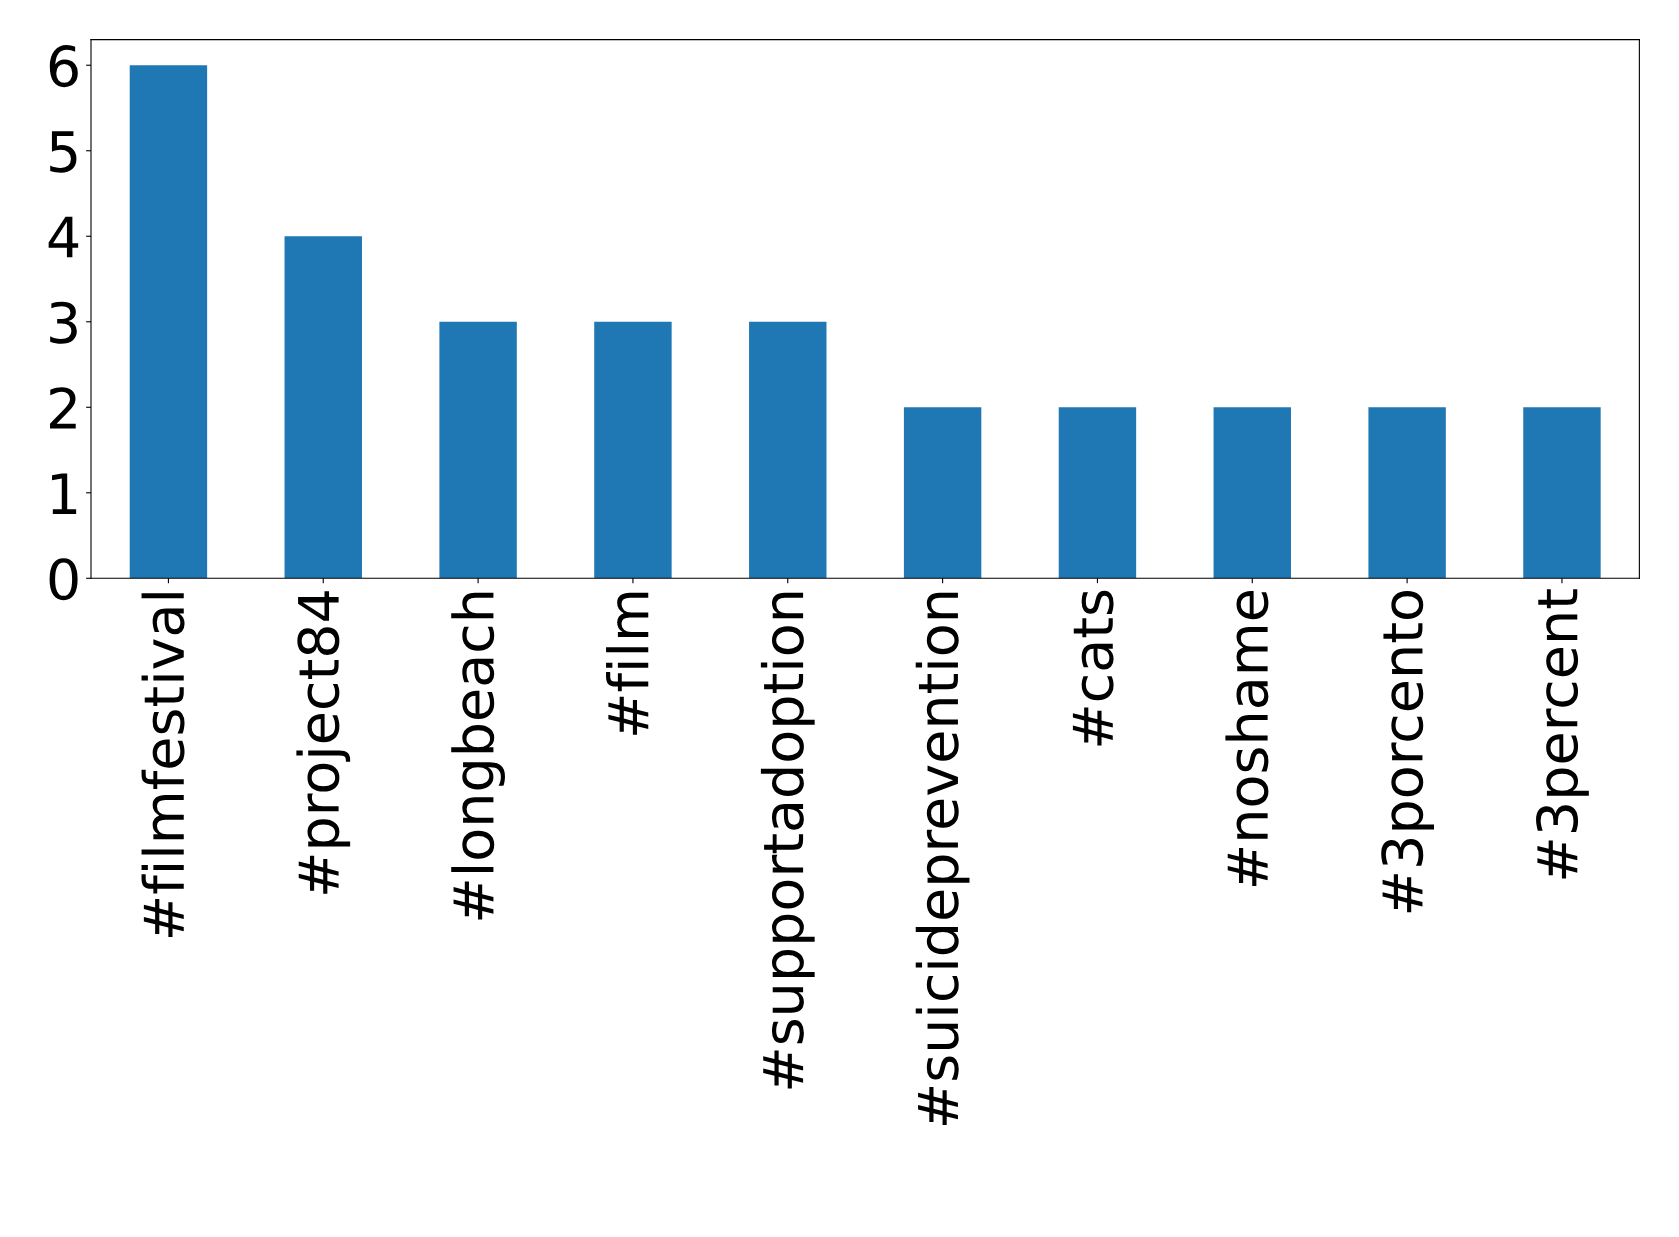 This screenshot has width=1679, height=1237. I want to click on y-tick-label: 3, so click(63, 322).